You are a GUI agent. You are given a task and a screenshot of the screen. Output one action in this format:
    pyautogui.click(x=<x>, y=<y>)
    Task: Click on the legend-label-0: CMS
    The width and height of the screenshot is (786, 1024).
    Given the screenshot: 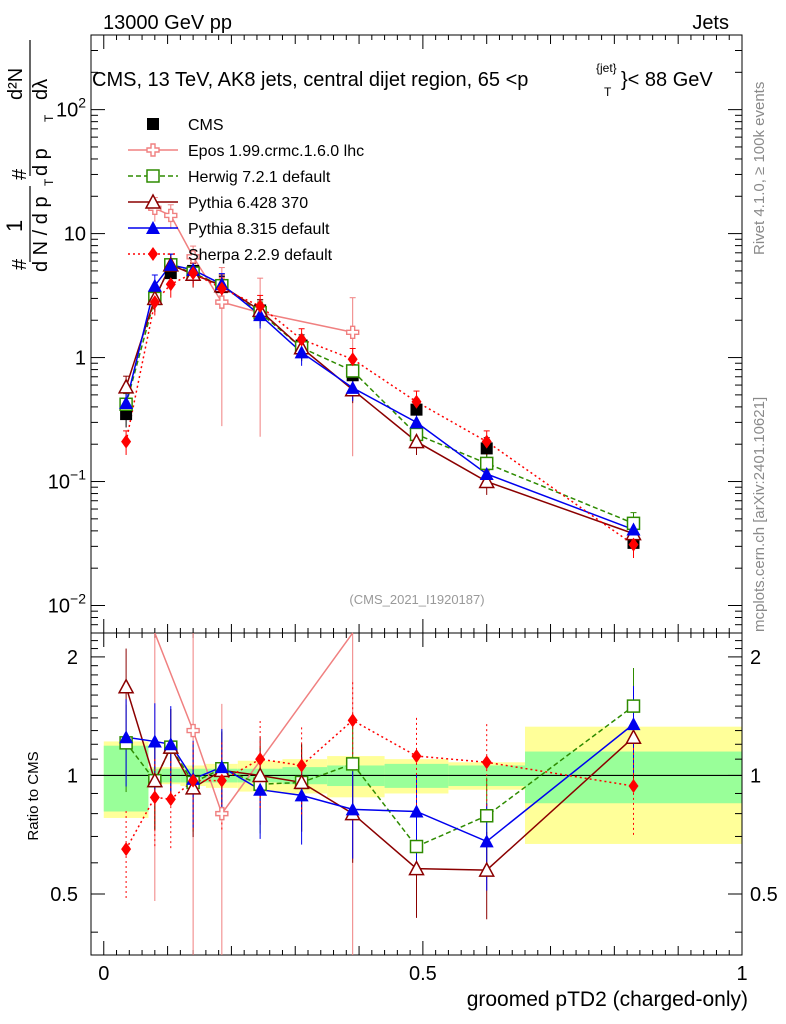 What is the action you would take?
    pyautogui.click(x=206, y=125)
    